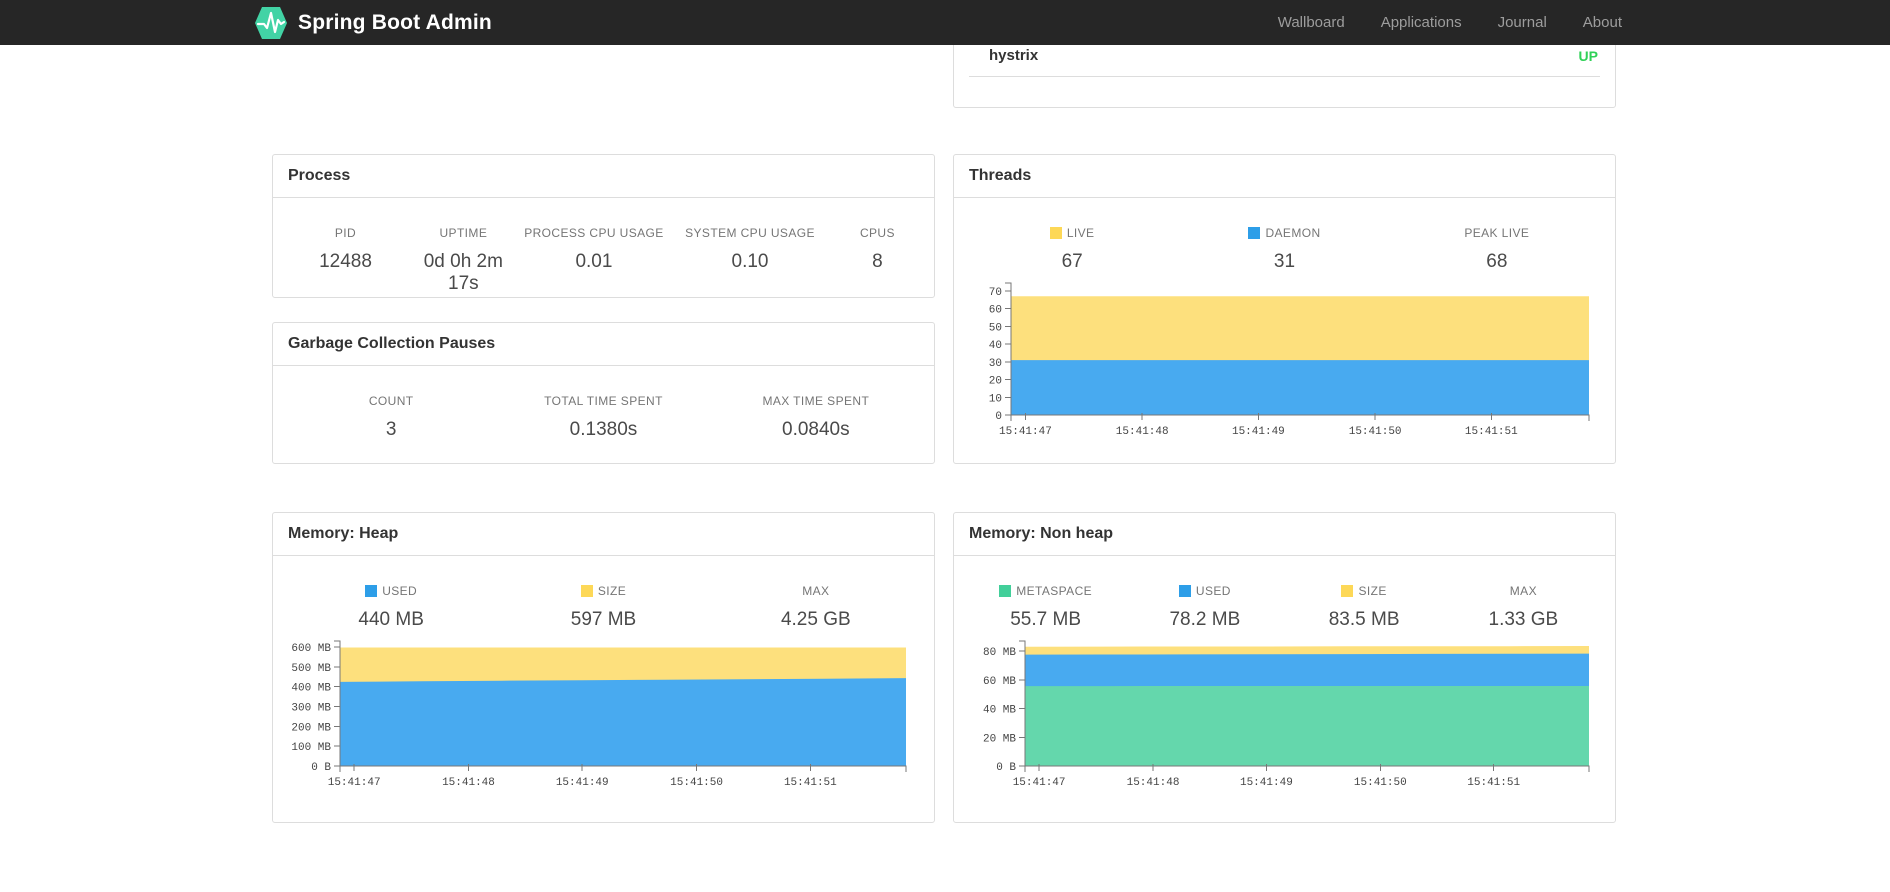  Describe the element at coordinates (603, 534) in the screenshot. I see `memory-heap-panel-title: Memory: Heap` at that location.